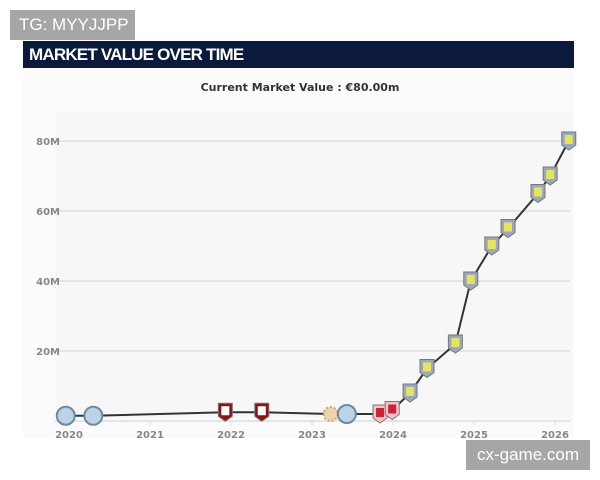 The image size is (600, 480). Describe the element at coordinates (300, 87) in the screenshot. I see `current-market-value: Current Market Value : €80.00m` at that location.